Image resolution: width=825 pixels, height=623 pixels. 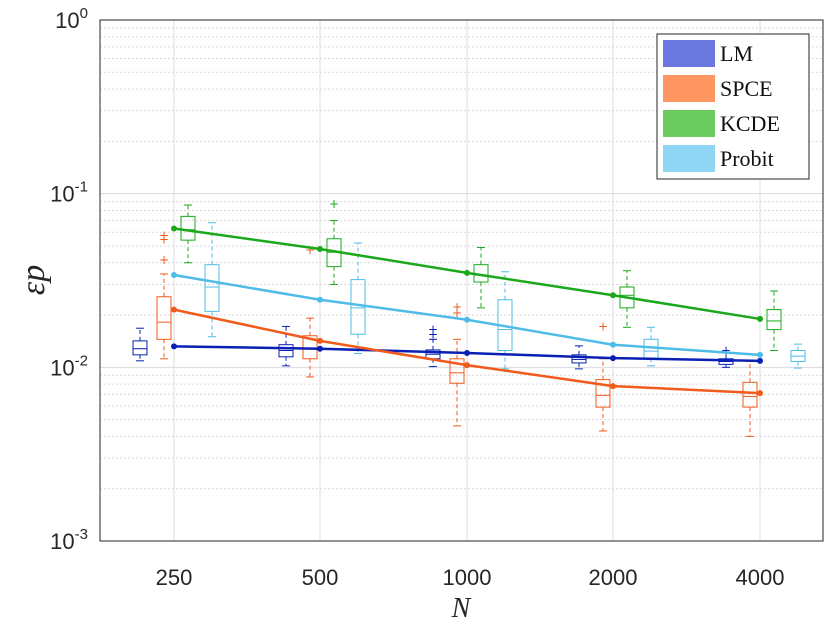 I want to click on x-tick-labels: 250 500 1000 2000 4000, so click(x=470, y=577).